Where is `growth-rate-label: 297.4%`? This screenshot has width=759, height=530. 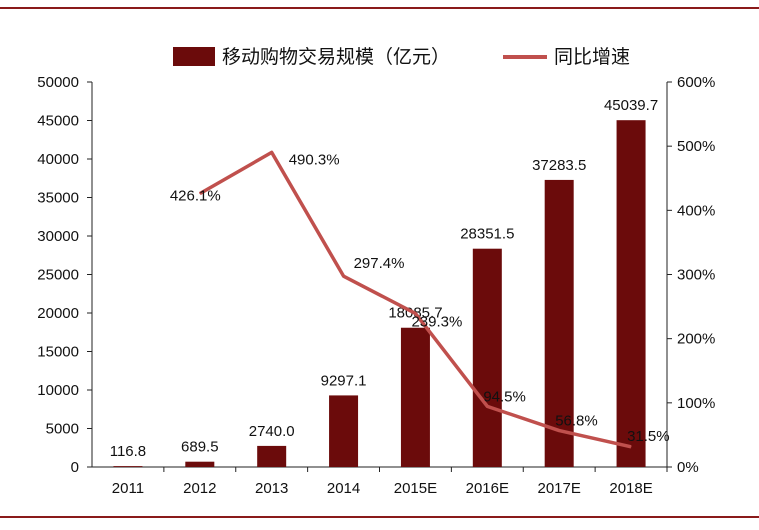
growth-rate-label: 297.4% is located at coordinates (379, 263).